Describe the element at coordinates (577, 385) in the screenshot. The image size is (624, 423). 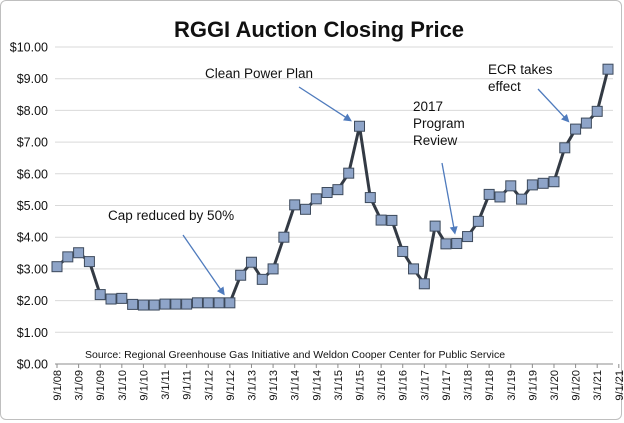
I see `x-tick-label: 9/1/20` at that location.